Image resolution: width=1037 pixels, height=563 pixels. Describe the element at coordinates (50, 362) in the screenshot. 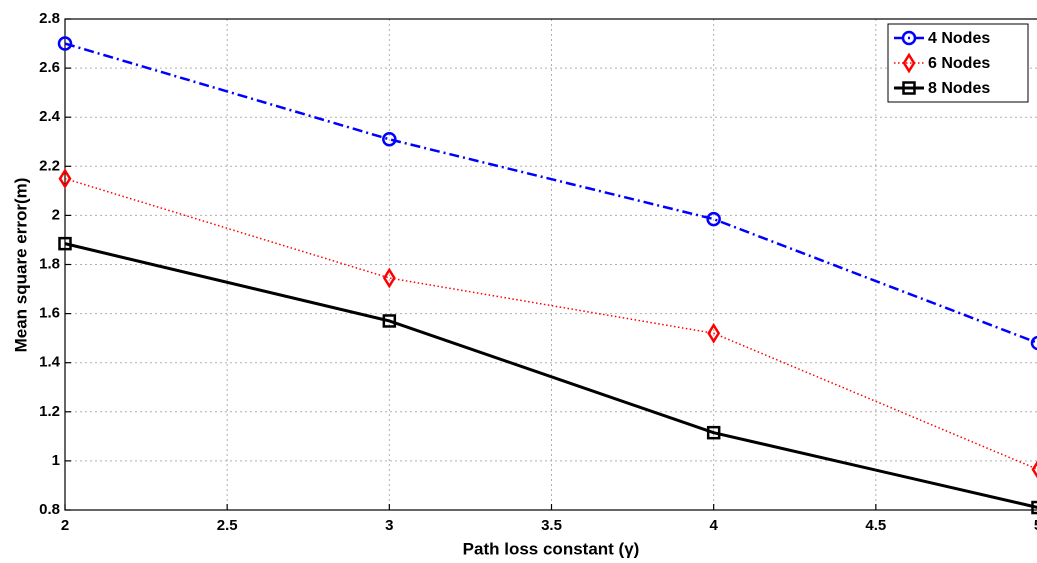

I see `y-tick-label: 1.4` at that location.